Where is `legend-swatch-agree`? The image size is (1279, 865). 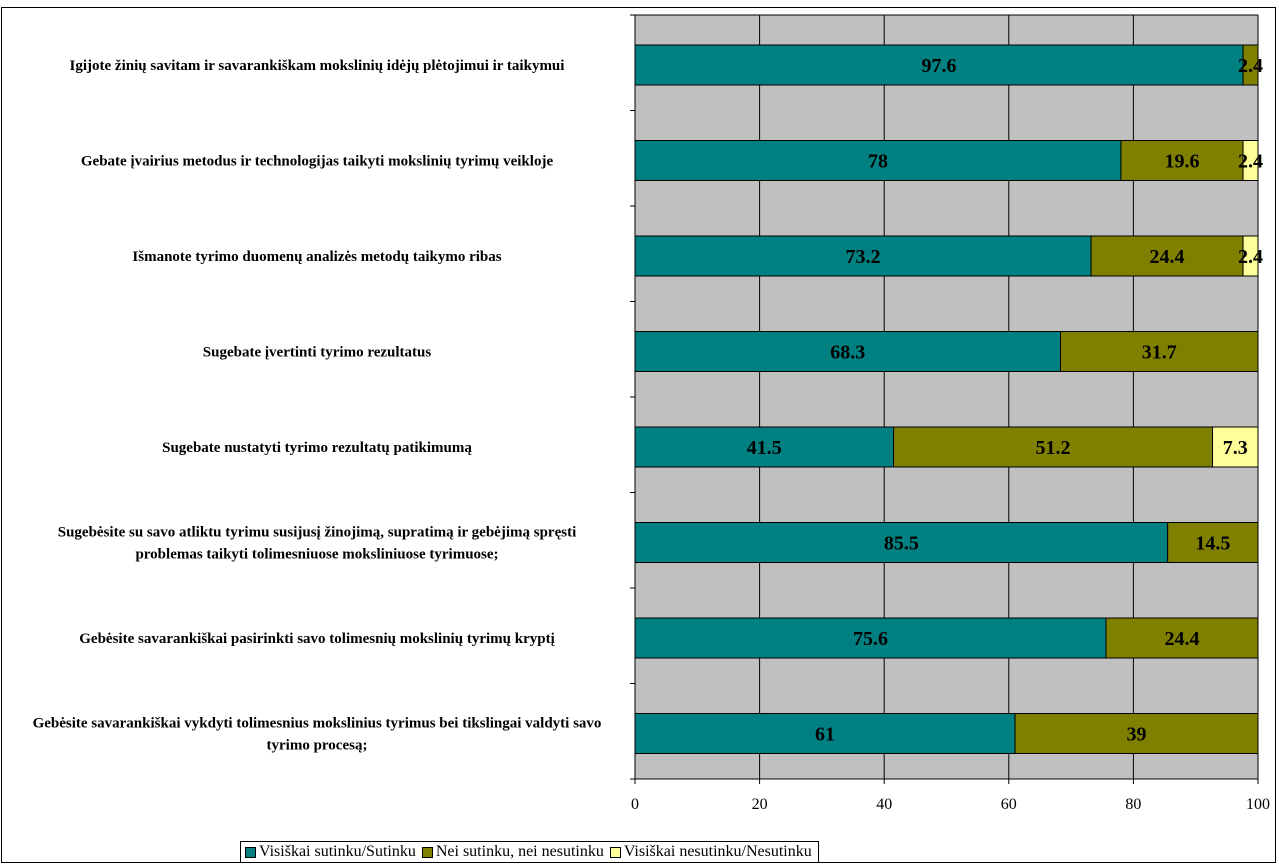 legend-swatch-agree is located at coordinates (250, 852).